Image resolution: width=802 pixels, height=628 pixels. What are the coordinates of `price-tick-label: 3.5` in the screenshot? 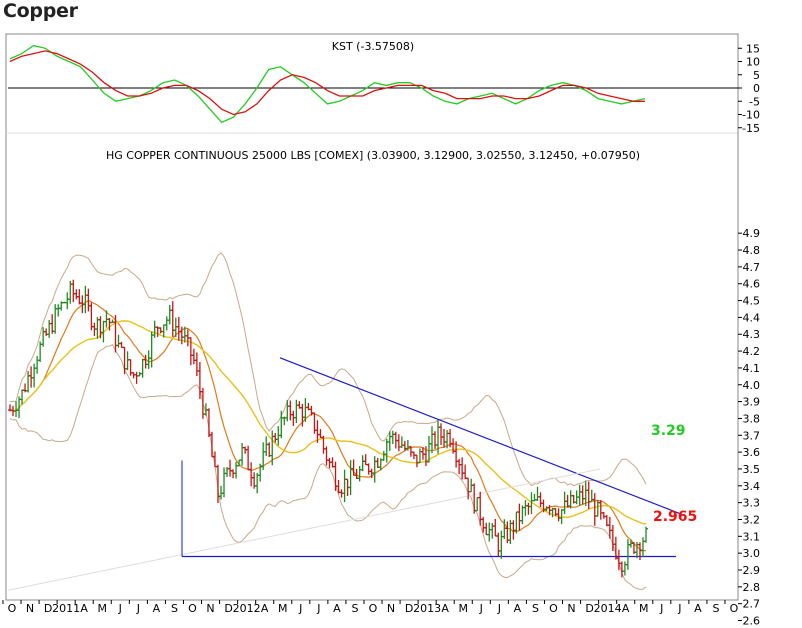 It's located at (752, 469).